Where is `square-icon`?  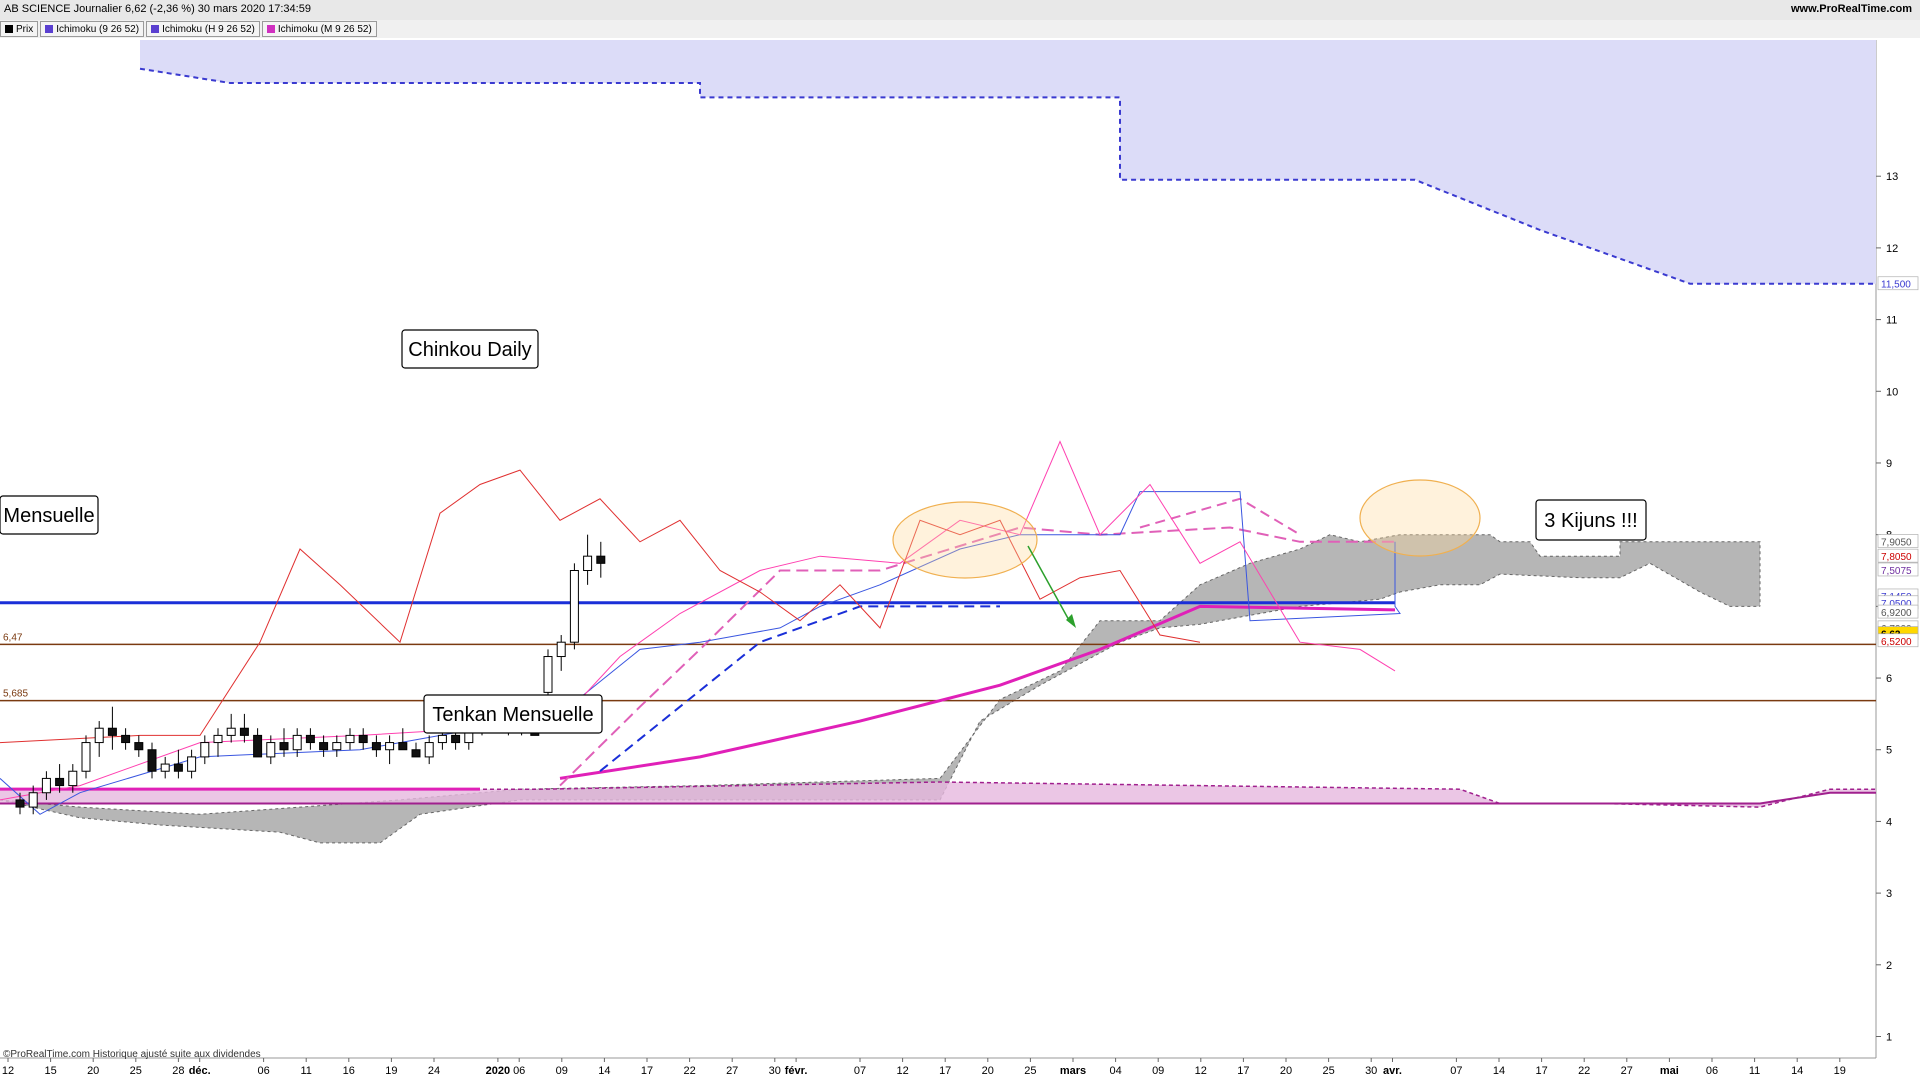 square-icon is located at coordinates (270, 29).